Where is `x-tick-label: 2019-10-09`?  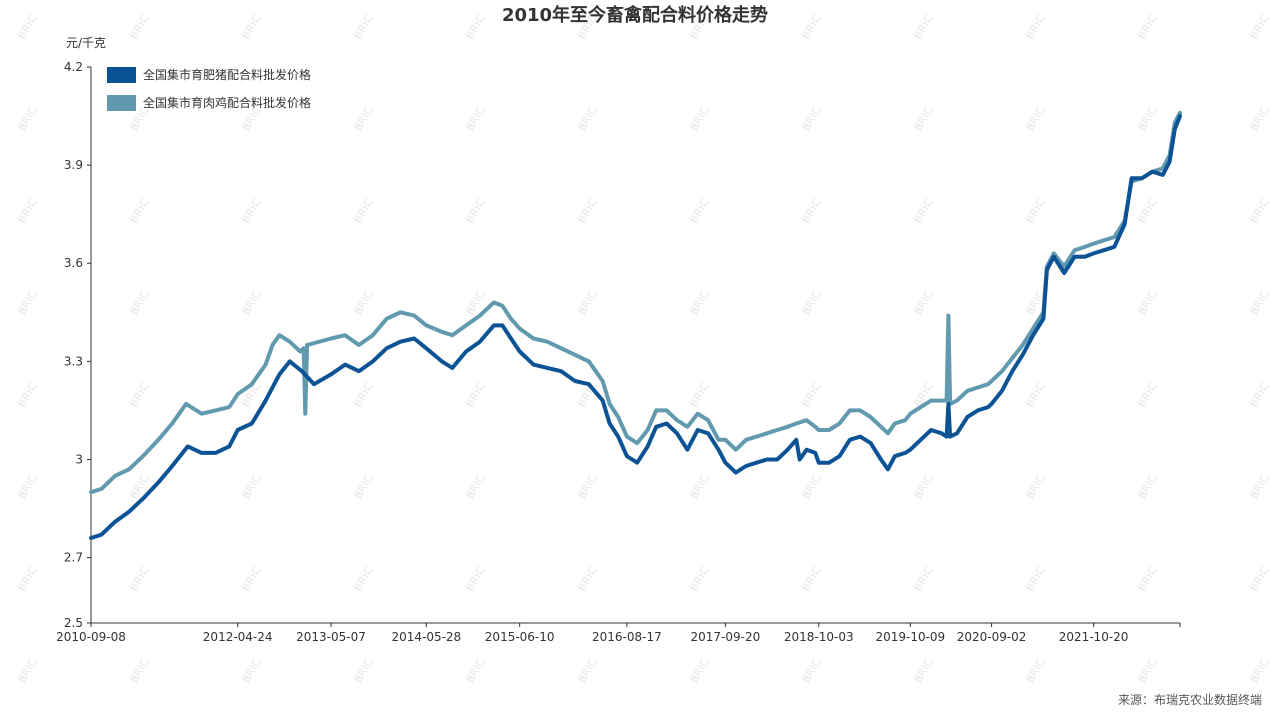 x-tick-label: 2019-10-09 is located at coordinates (910, 637).